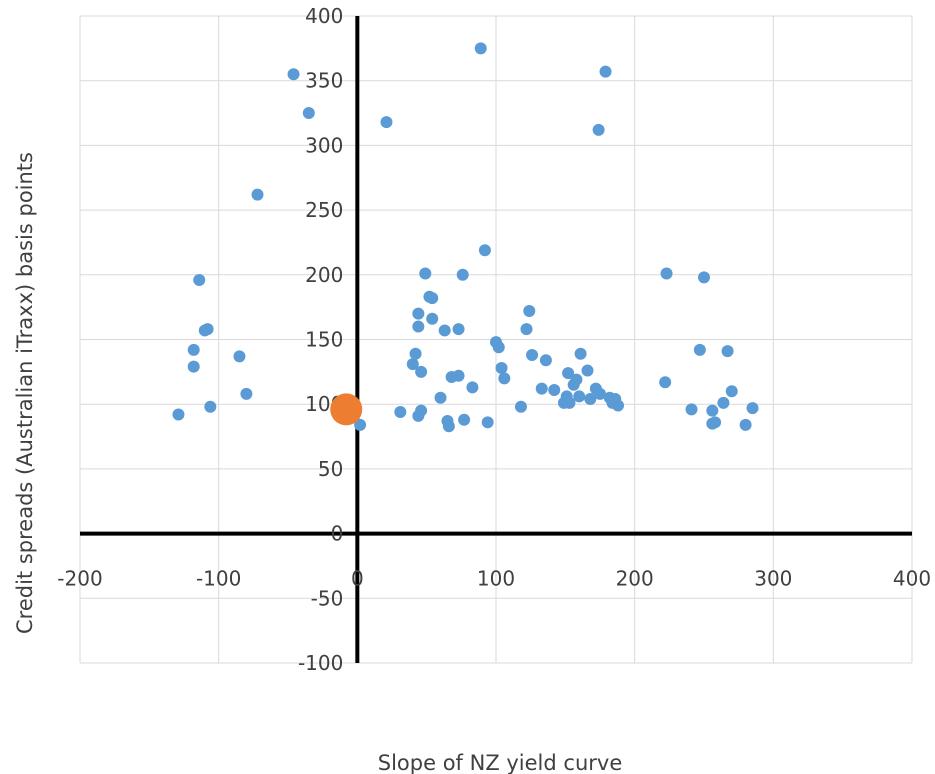 This screenshot has width=935, height=774. I want to click on x-tick-label: 100, so click(496, 579).